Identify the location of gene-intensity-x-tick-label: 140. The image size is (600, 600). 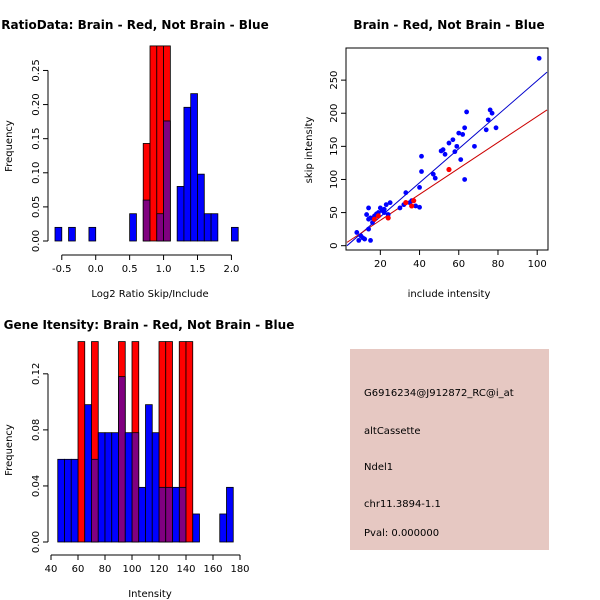
(185, 569).